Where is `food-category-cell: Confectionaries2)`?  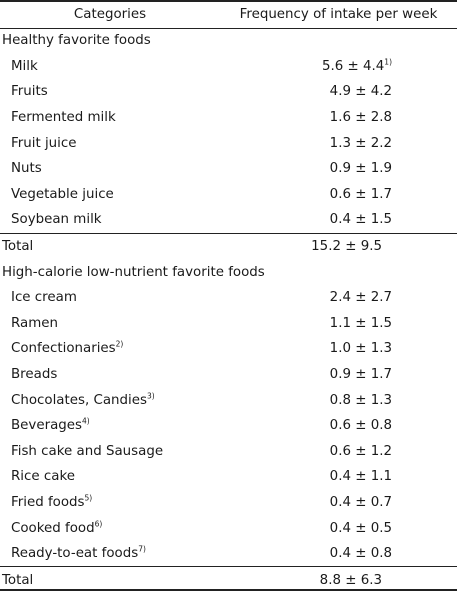 food-category-cell: Confectionaries2) is located at coordinates (110, 349).